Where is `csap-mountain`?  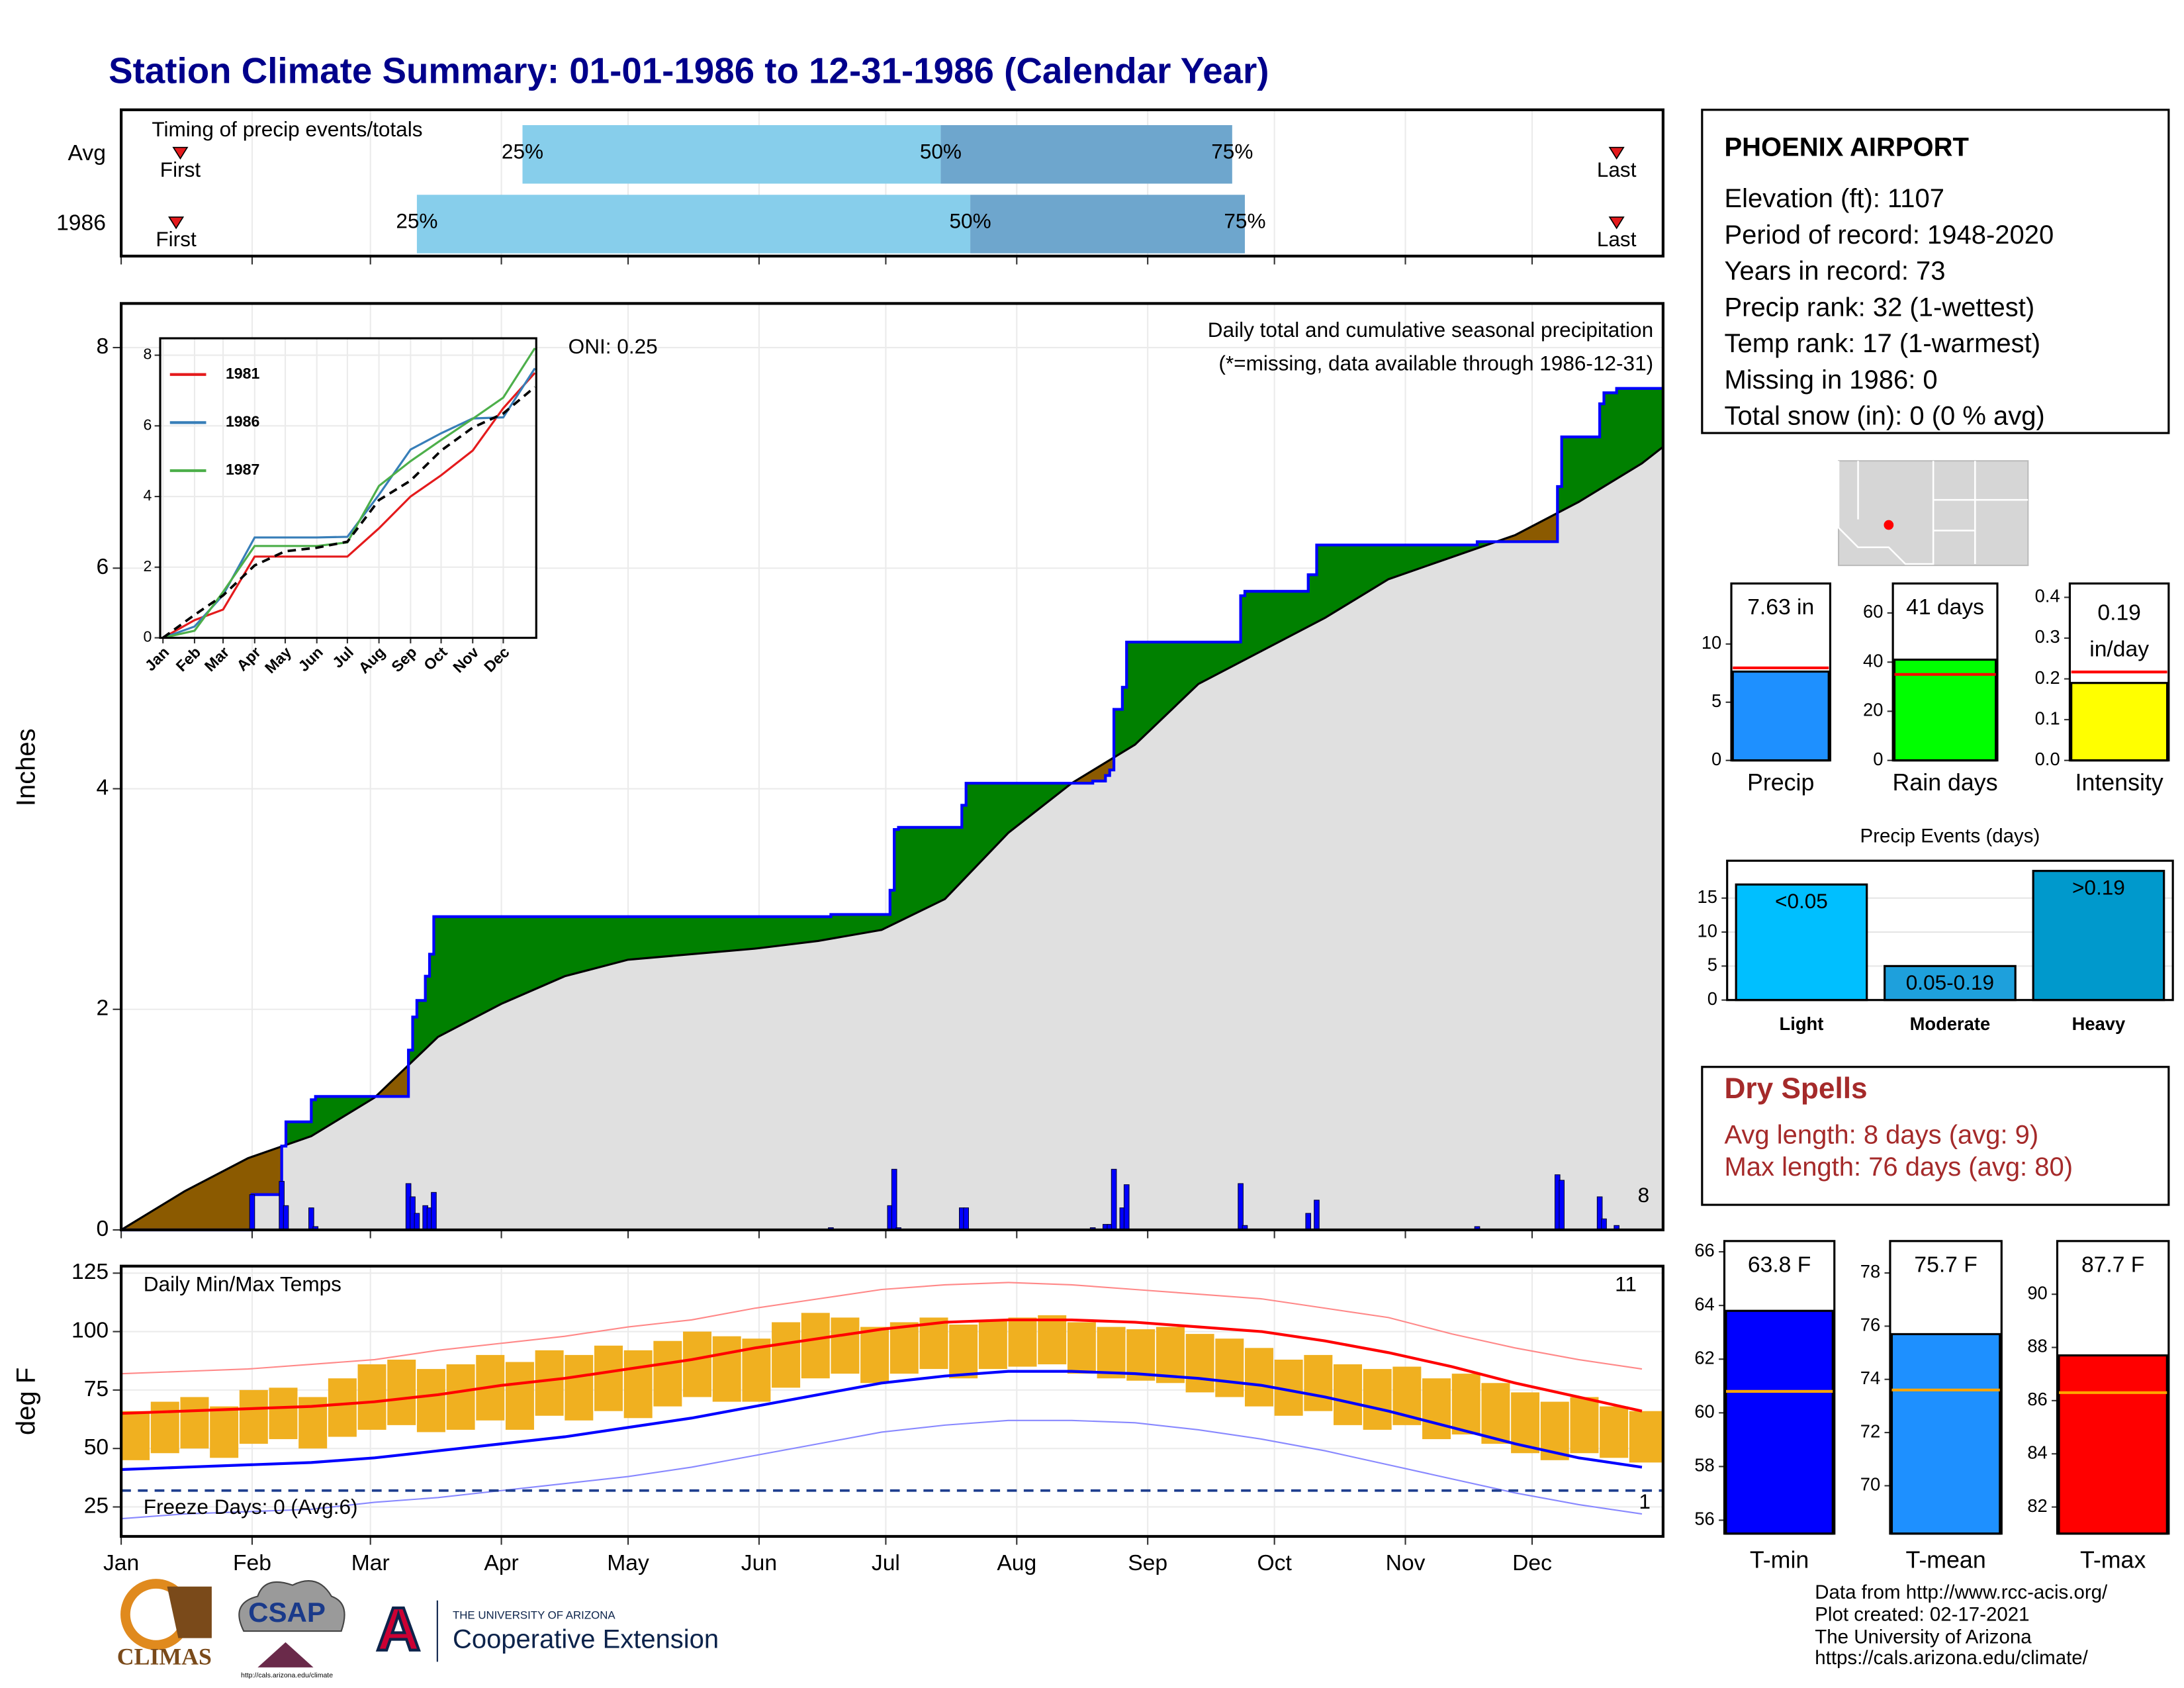
csap-mountain is located at coordinates (285, 1654).